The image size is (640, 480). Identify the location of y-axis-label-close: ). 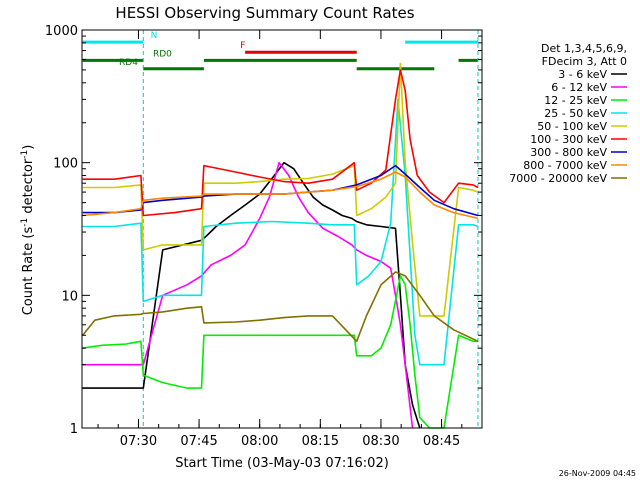
(28, 147).